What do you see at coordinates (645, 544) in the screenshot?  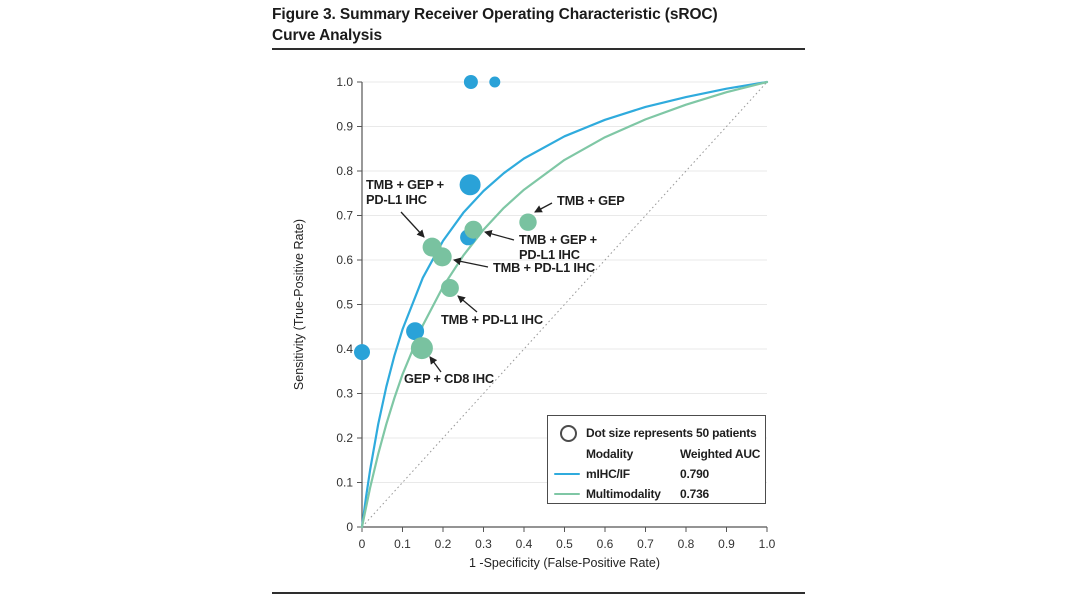 I see `x-tick-label: 0.7` at bounding box center [645, 544].